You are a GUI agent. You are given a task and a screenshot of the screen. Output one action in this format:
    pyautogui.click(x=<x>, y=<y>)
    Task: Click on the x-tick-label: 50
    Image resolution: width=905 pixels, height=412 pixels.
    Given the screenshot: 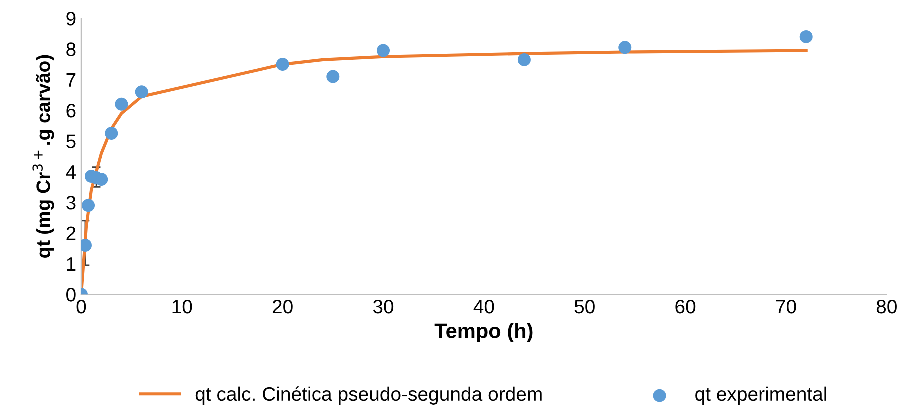 What is the action you would take?
    pyautogui.click(x=584, y=307)
    